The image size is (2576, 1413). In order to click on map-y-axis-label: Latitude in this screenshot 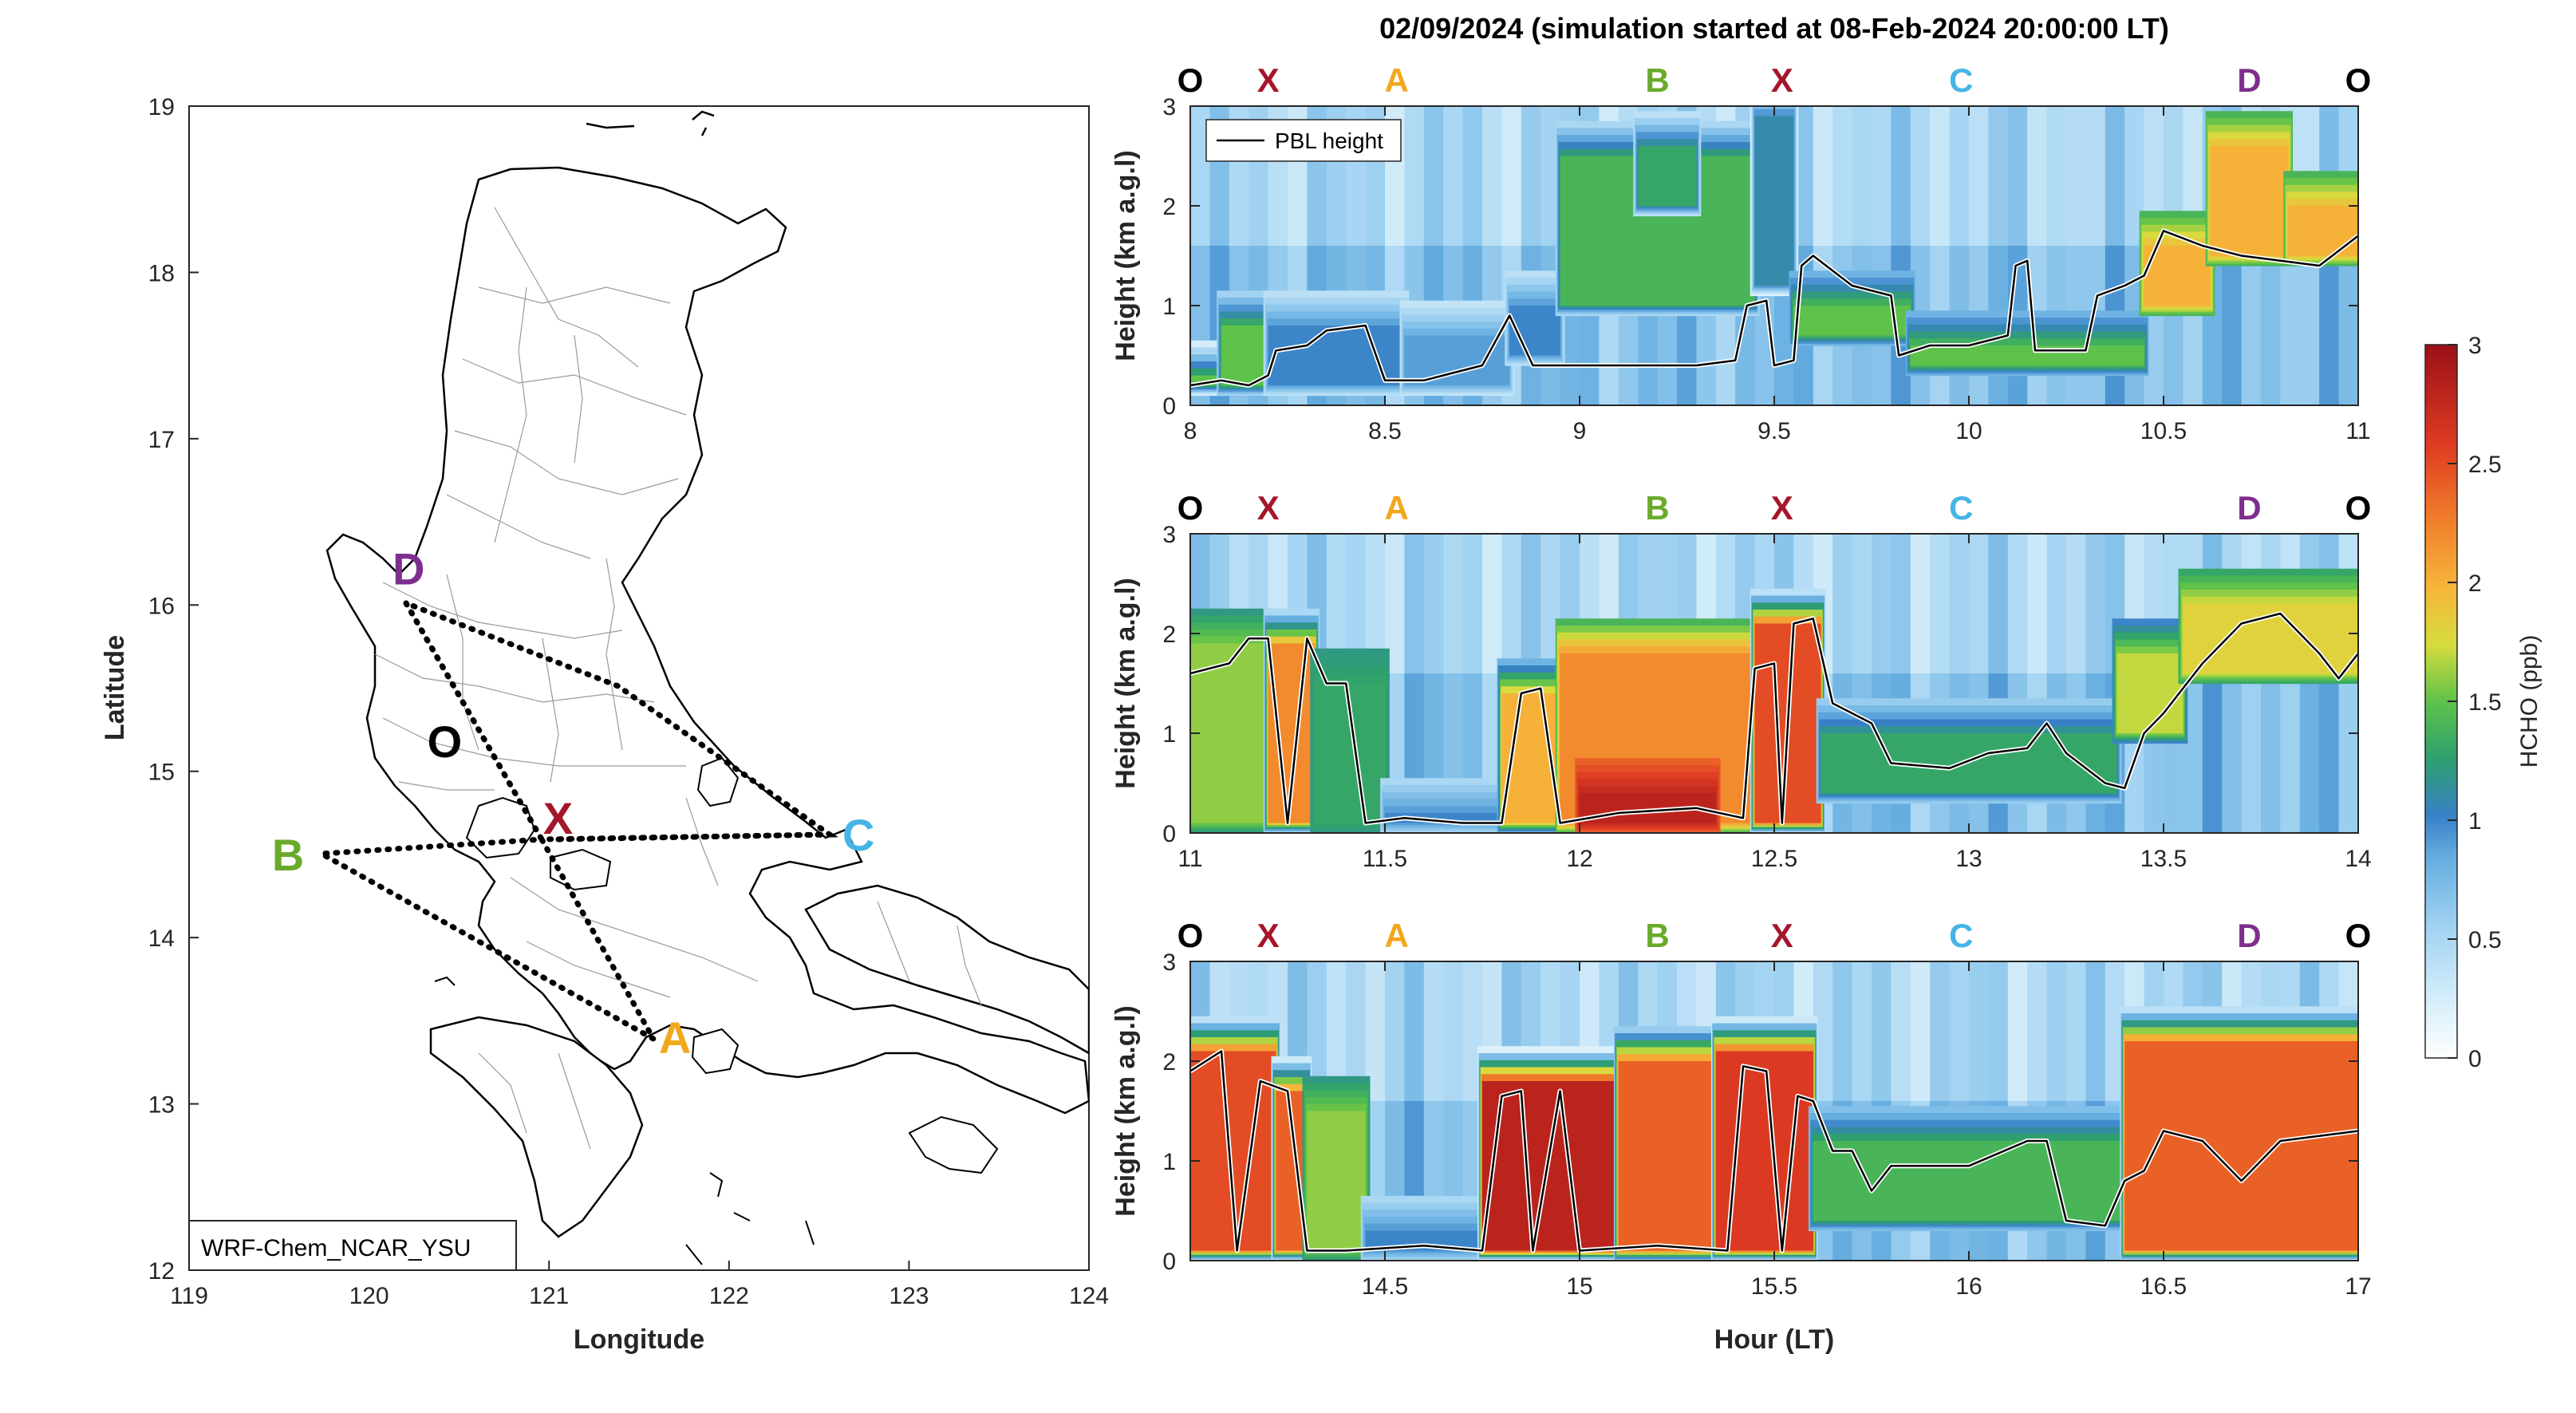, I will do `click(115, 687)`.